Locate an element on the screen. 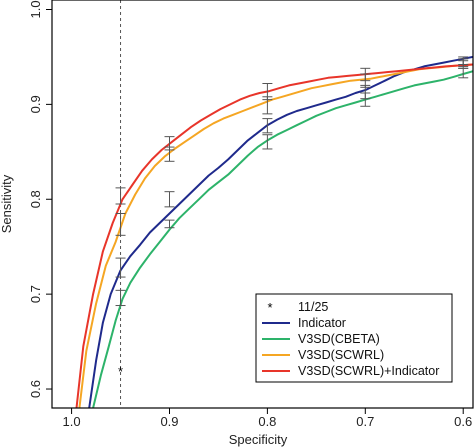 The height and width of the screenshot is (448, 474). legend-label-indicator: Indicator is located at coordinates (322, 323).